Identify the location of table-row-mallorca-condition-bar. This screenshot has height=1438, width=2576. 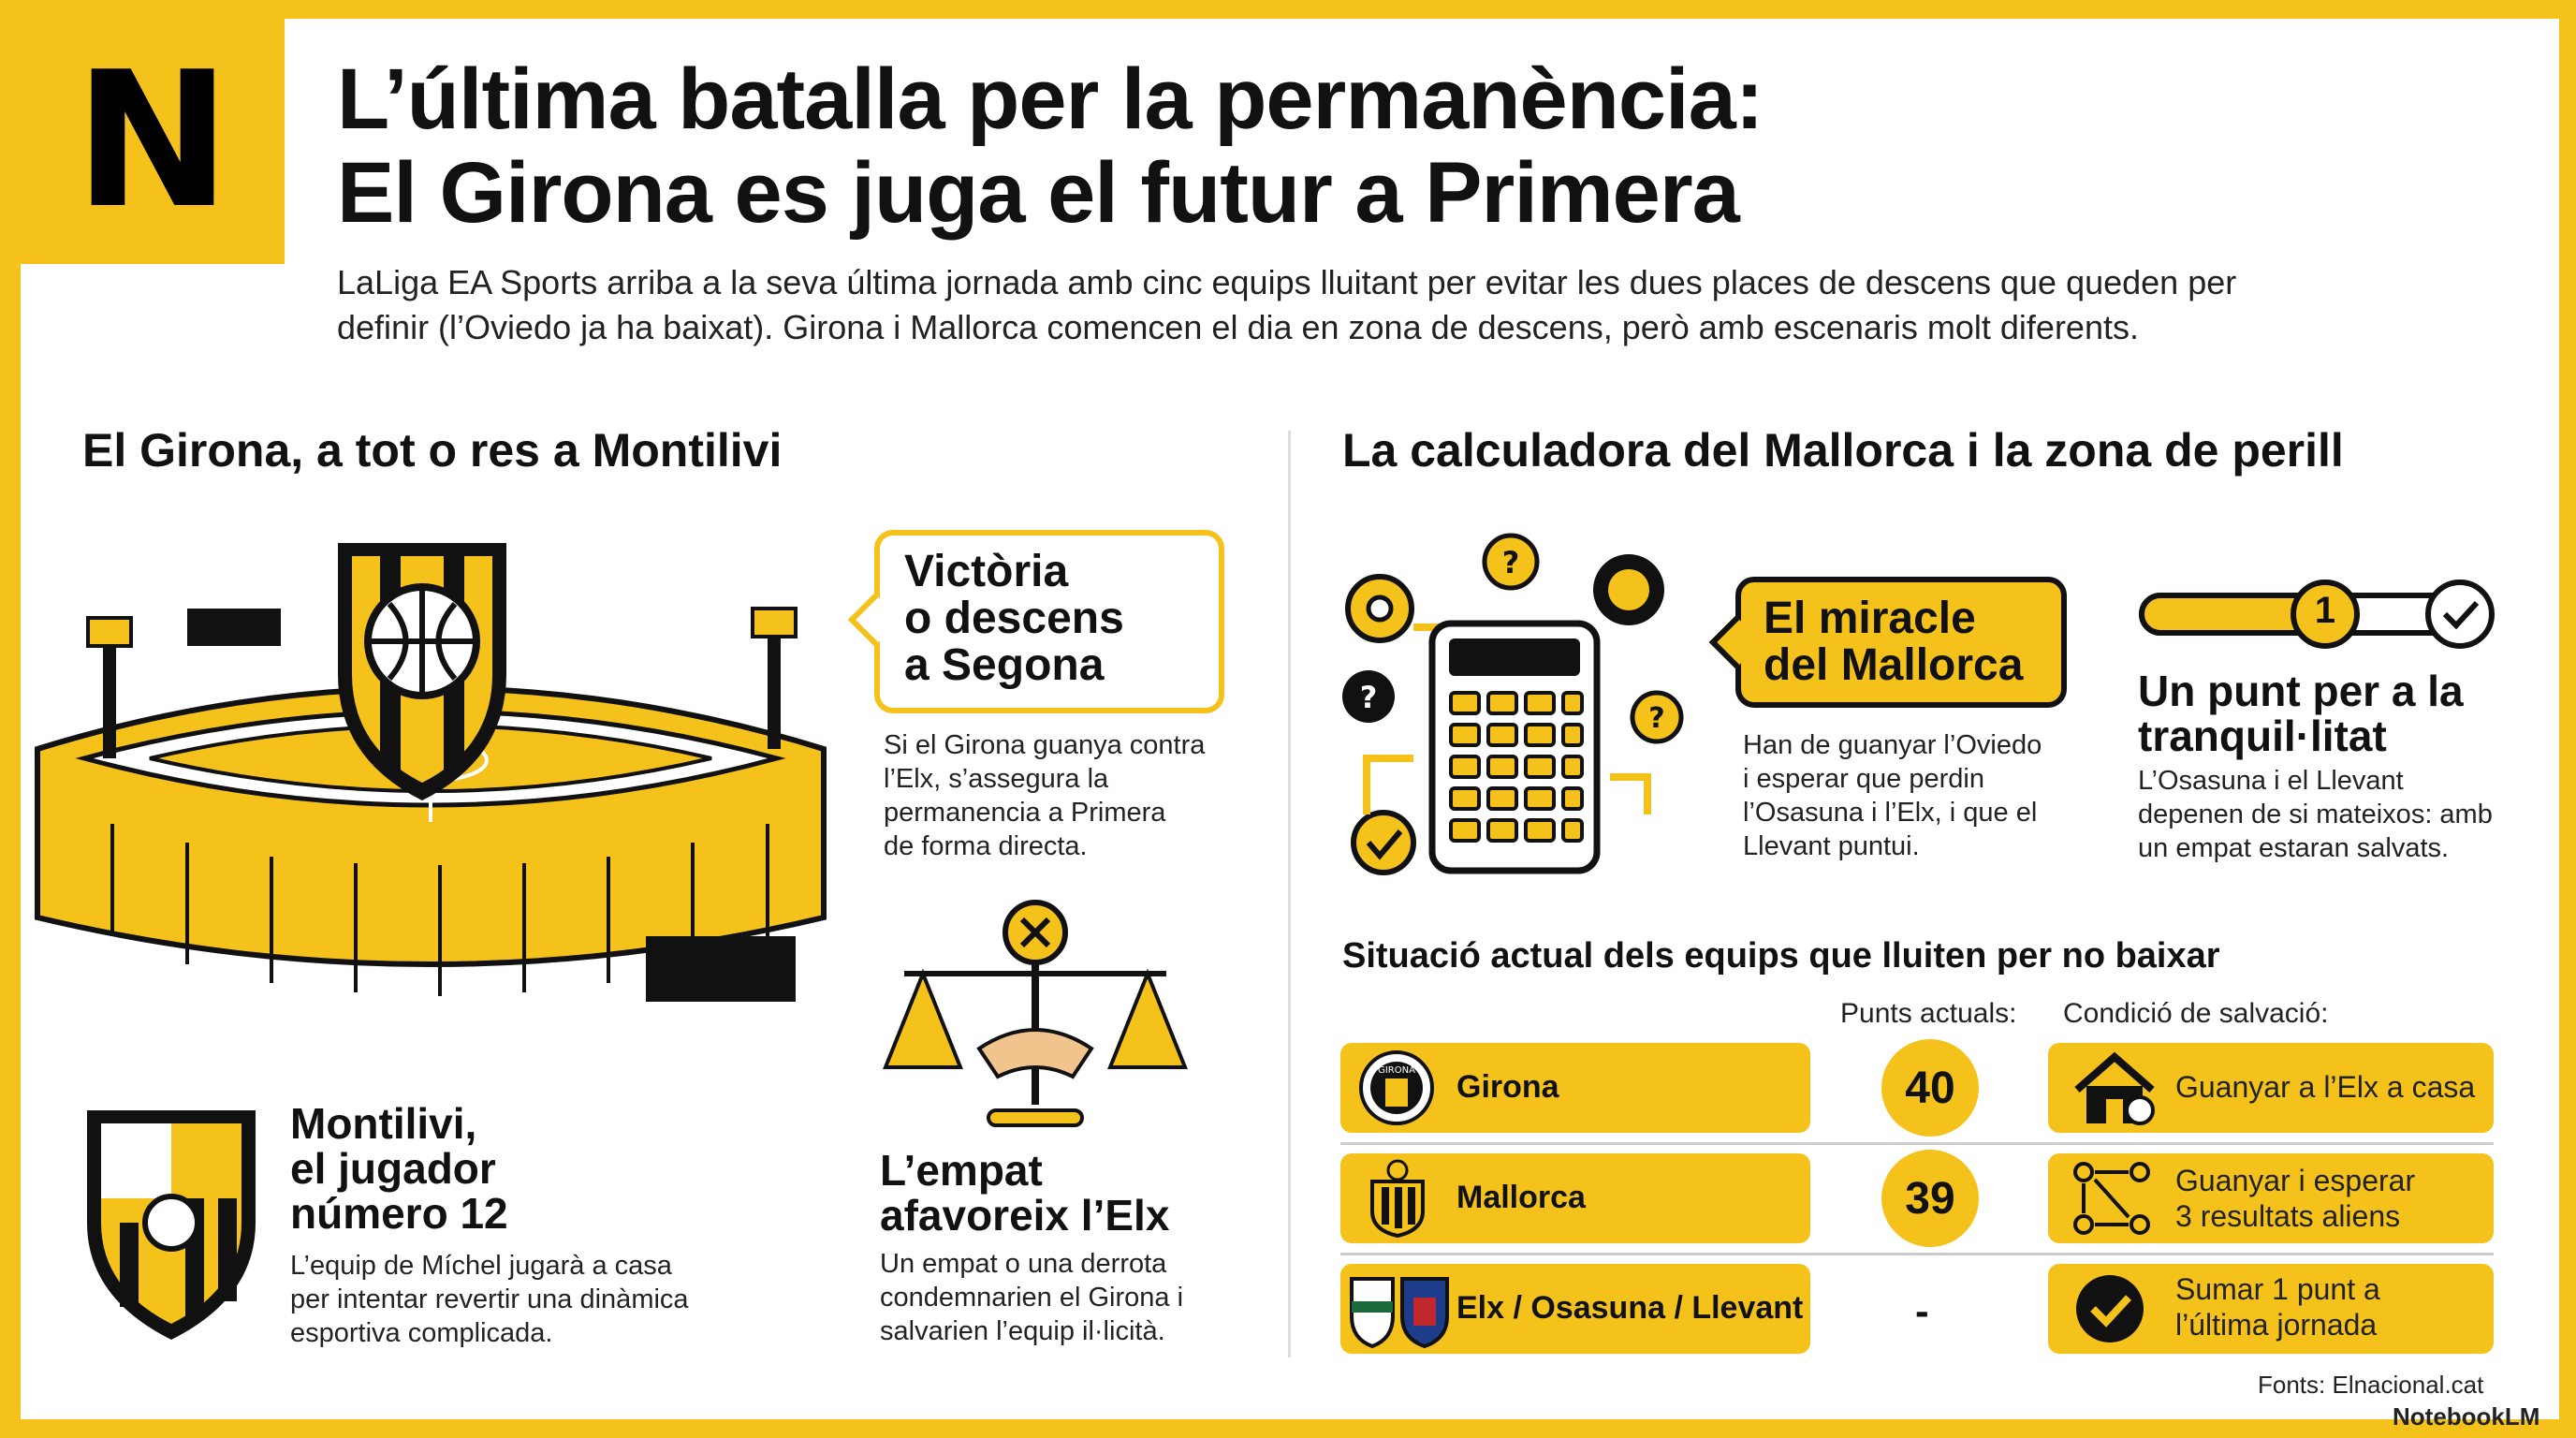
(2271, 1198).